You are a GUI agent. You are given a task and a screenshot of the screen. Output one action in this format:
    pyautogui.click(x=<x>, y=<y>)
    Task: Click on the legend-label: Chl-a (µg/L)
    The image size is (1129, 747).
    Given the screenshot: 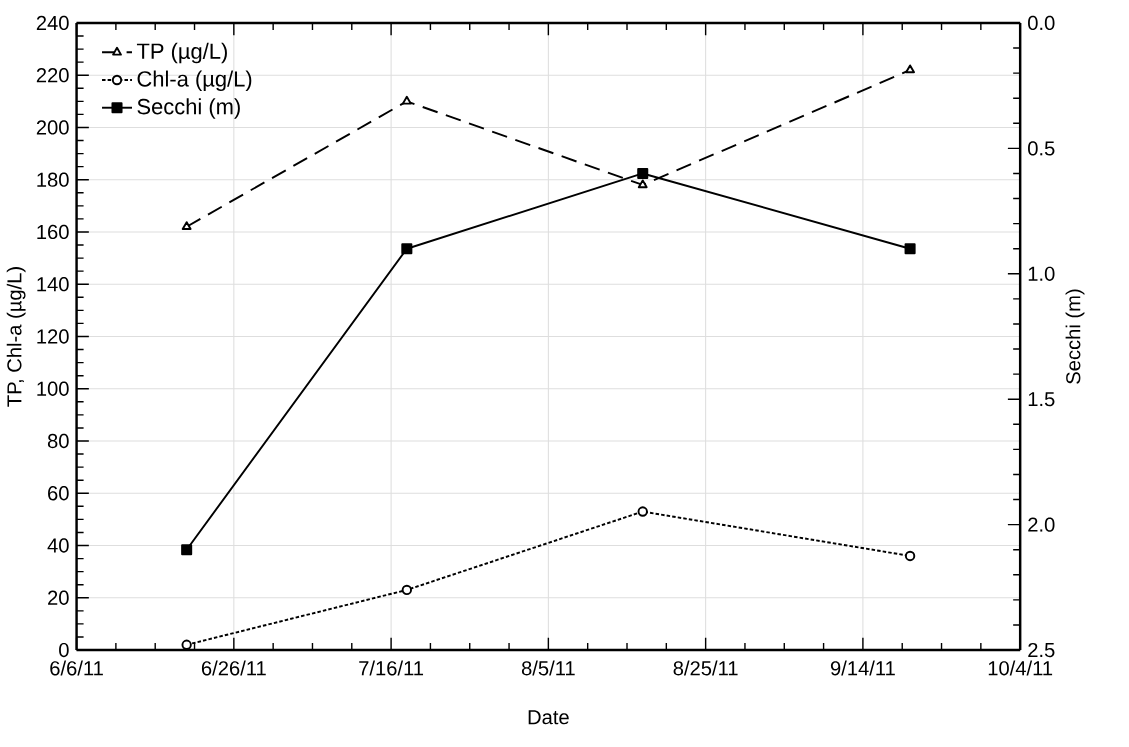 What is the action you would take?
    pyautogui.click(x=194, y=81)
    